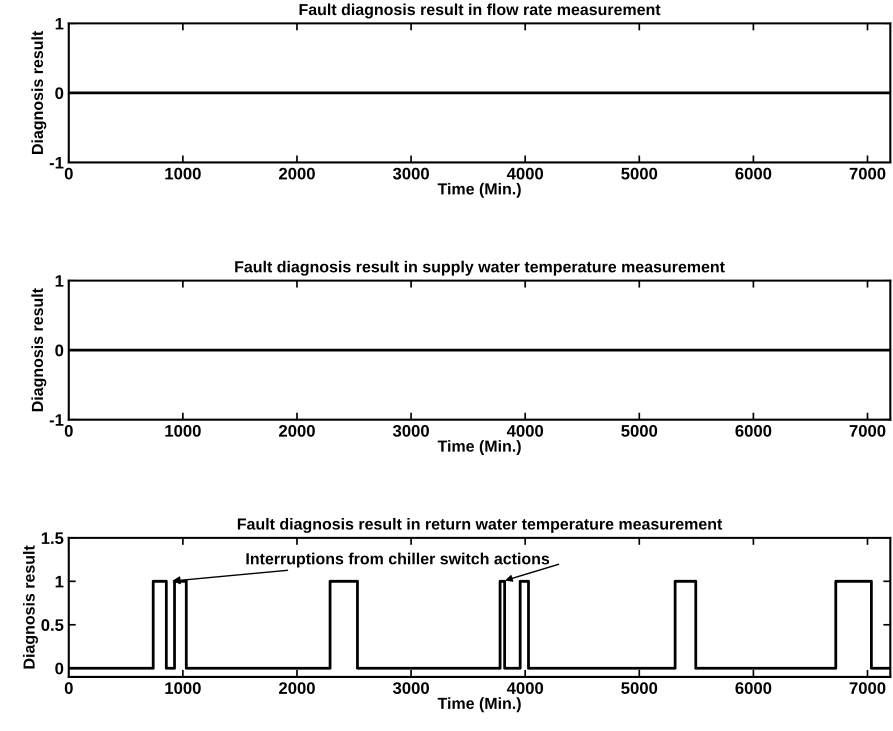  What do you see at coordinates (53, 538) in the screenshot?
I see `y-tick-label: 1.5` at bounding box center [53, 538].